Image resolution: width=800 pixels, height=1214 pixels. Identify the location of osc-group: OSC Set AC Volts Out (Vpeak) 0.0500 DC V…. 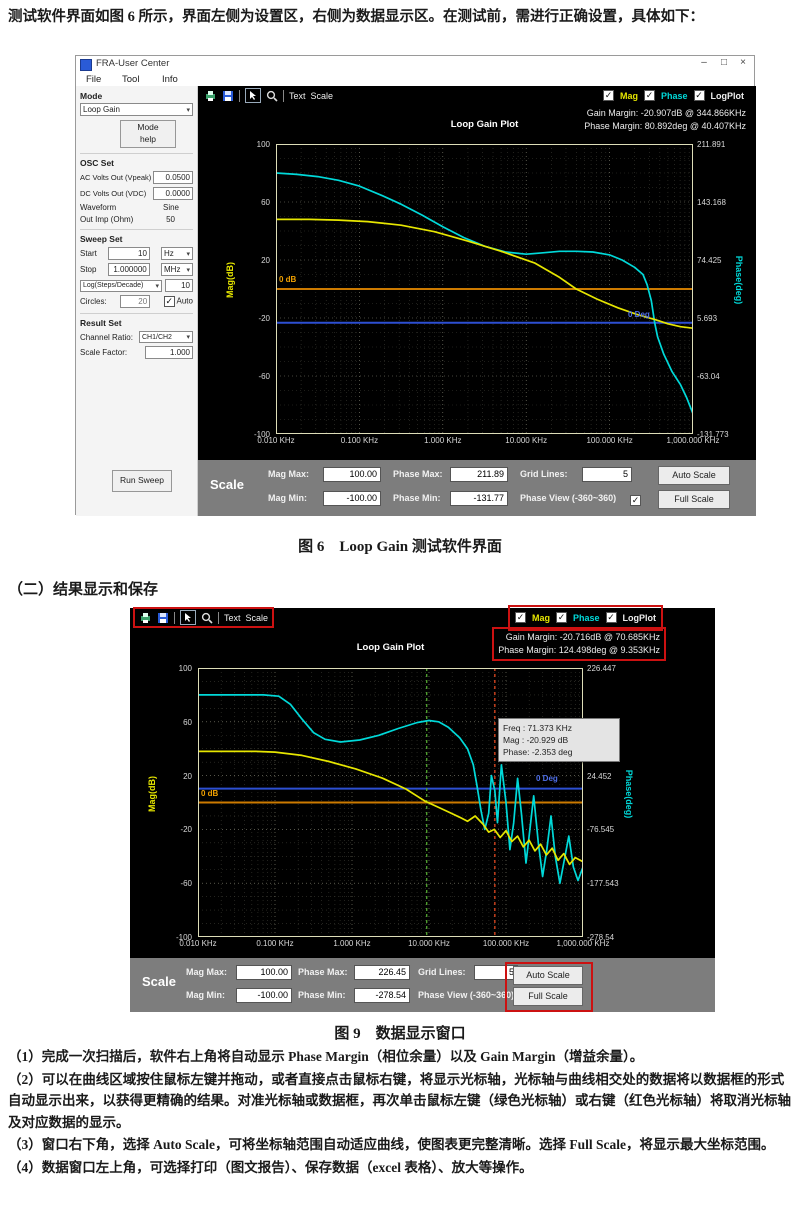
(136, 188).